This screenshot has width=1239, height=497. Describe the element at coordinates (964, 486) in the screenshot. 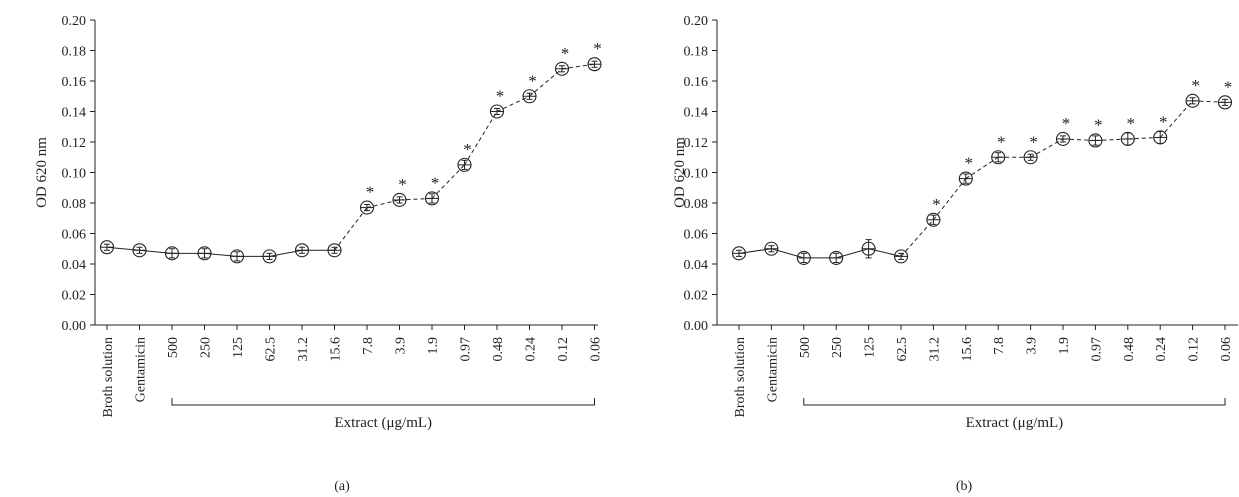

I see `panel-label-b: (b)` at that location.